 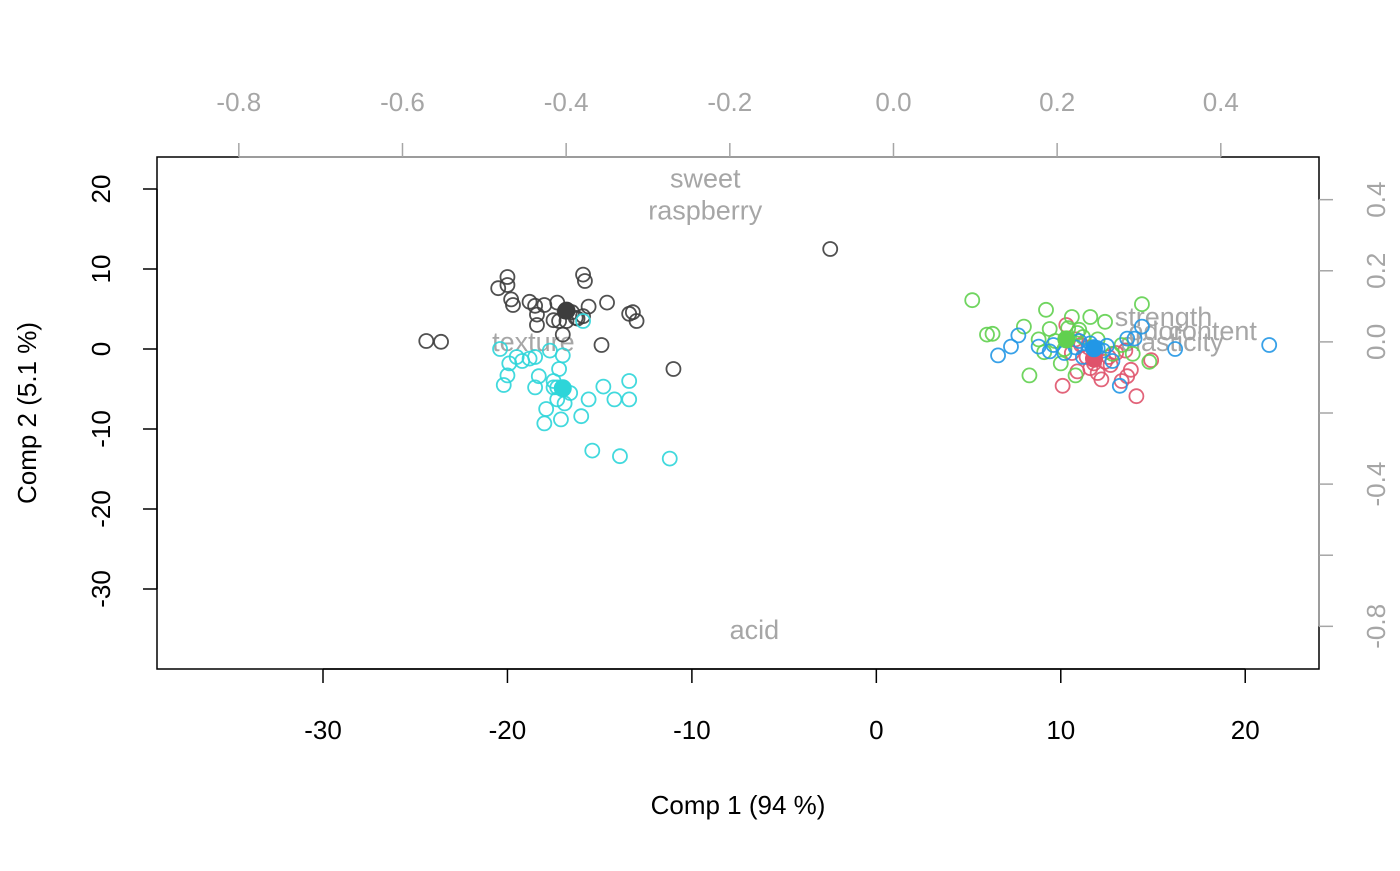 I want to click on y-tick-label: 0, so click(x=101, y=349).